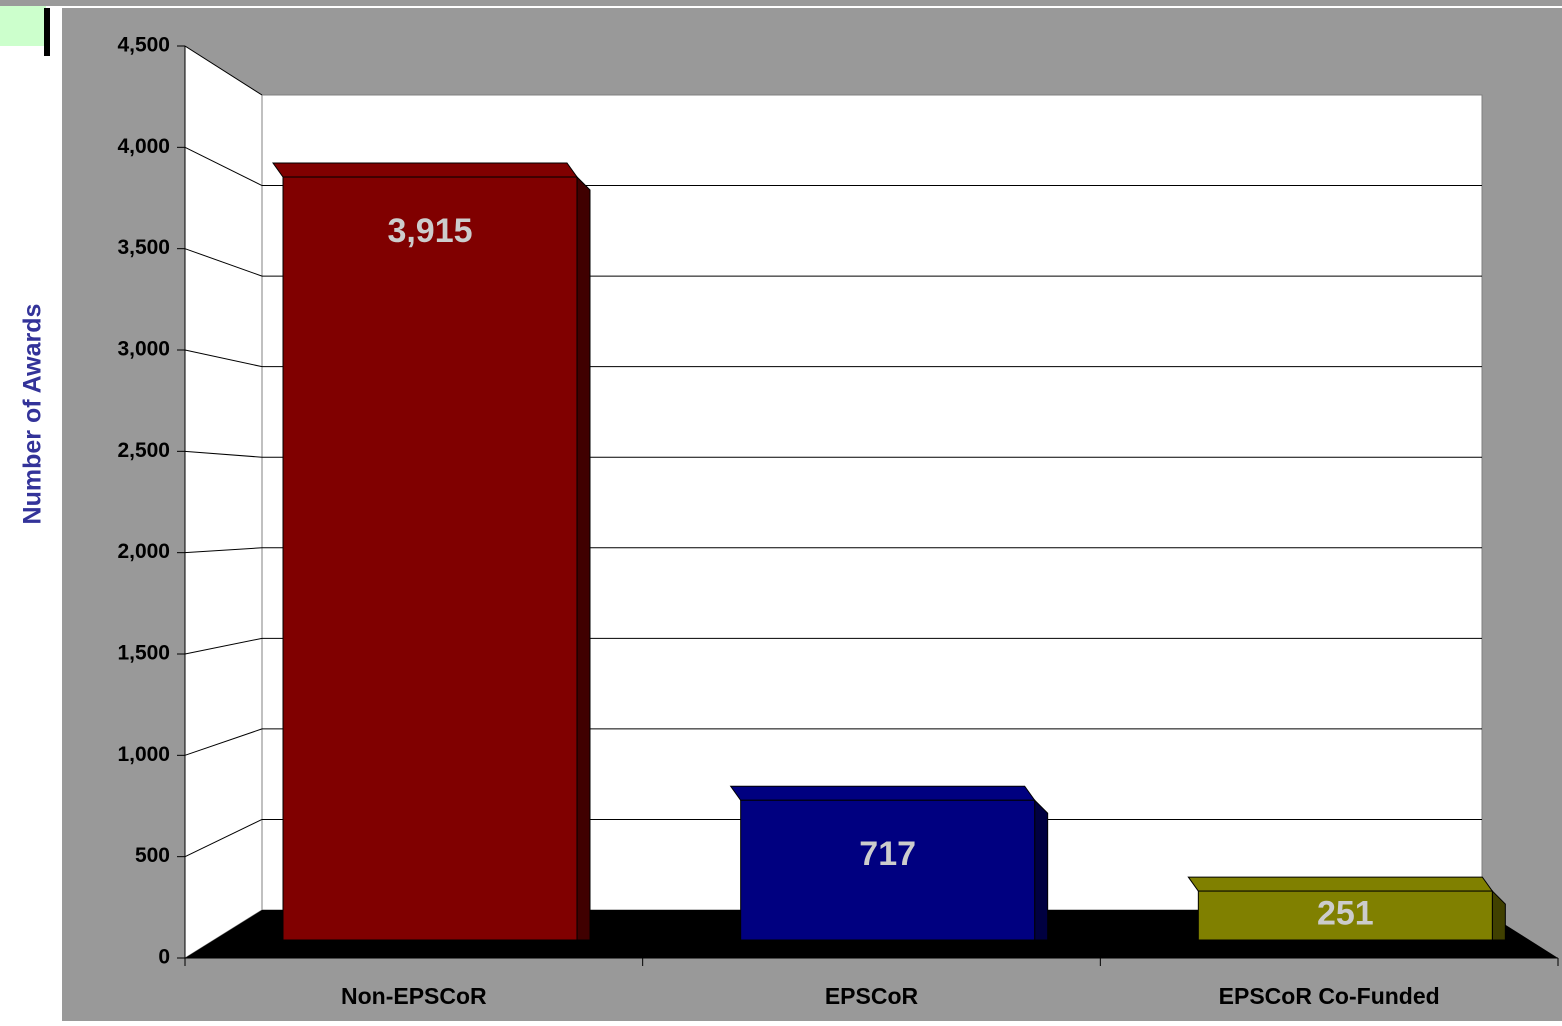 Image resolution: width=1562 pixels, height=1026 pixels. I want to click on y-tick-label: 2,000, so click(143, 551).